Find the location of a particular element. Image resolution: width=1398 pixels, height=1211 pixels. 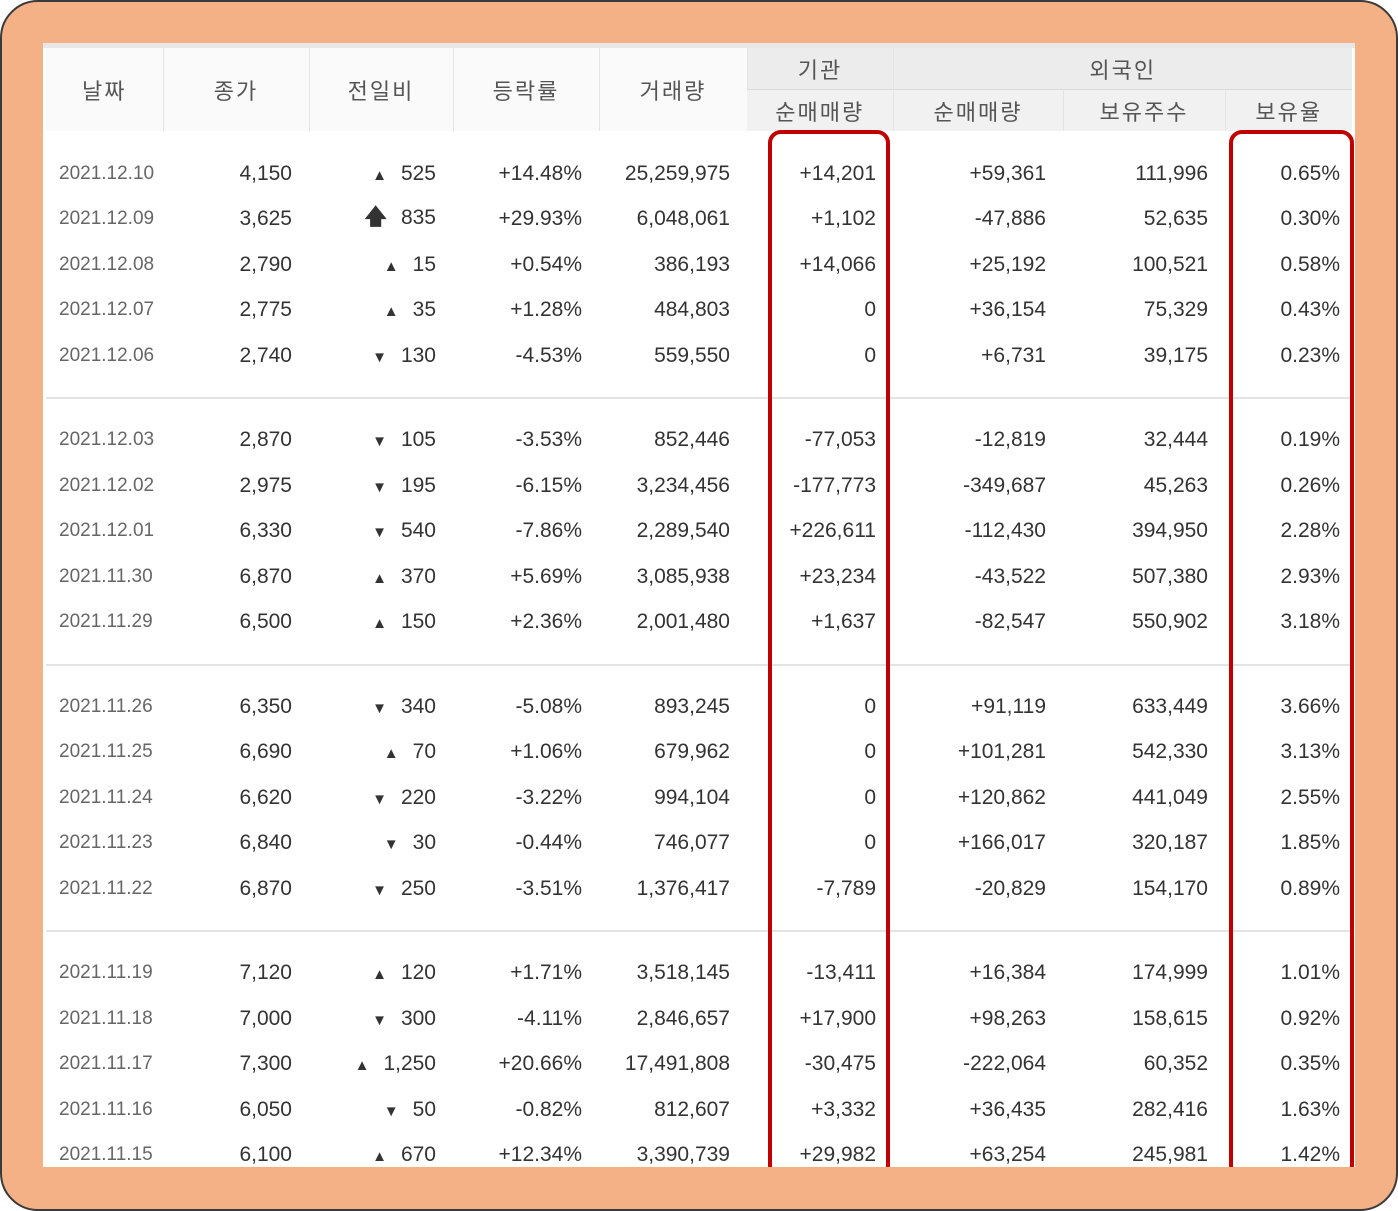

foreign-holding-cell: 158,615 is located at coordinates (1170, 1018).